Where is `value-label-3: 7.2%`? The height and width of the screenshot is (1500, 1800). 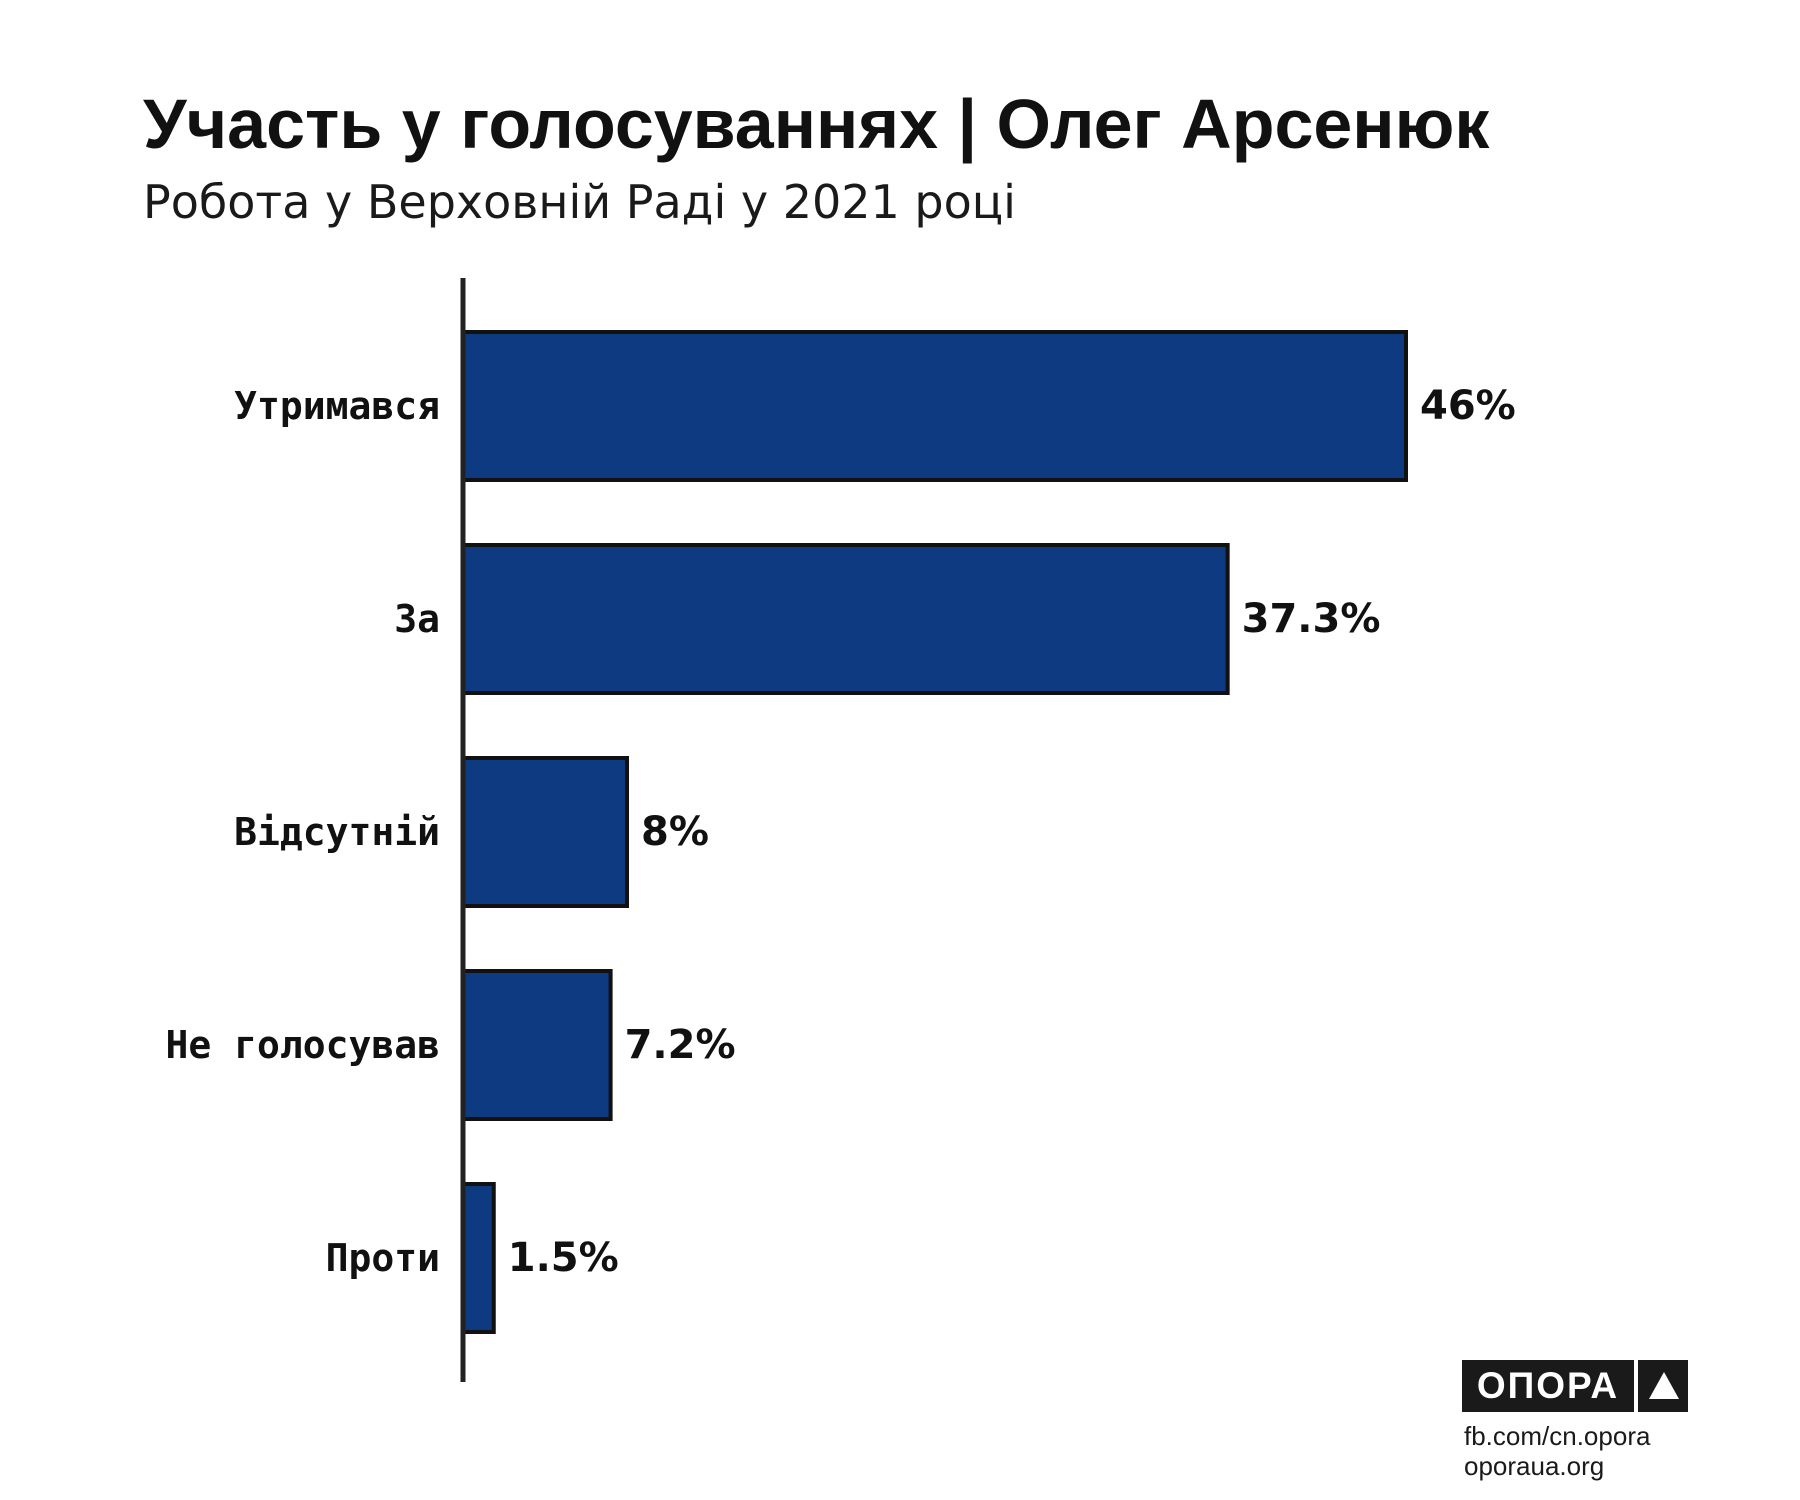
value-label-3: 7.2% is located at coordinates (680, 1045).